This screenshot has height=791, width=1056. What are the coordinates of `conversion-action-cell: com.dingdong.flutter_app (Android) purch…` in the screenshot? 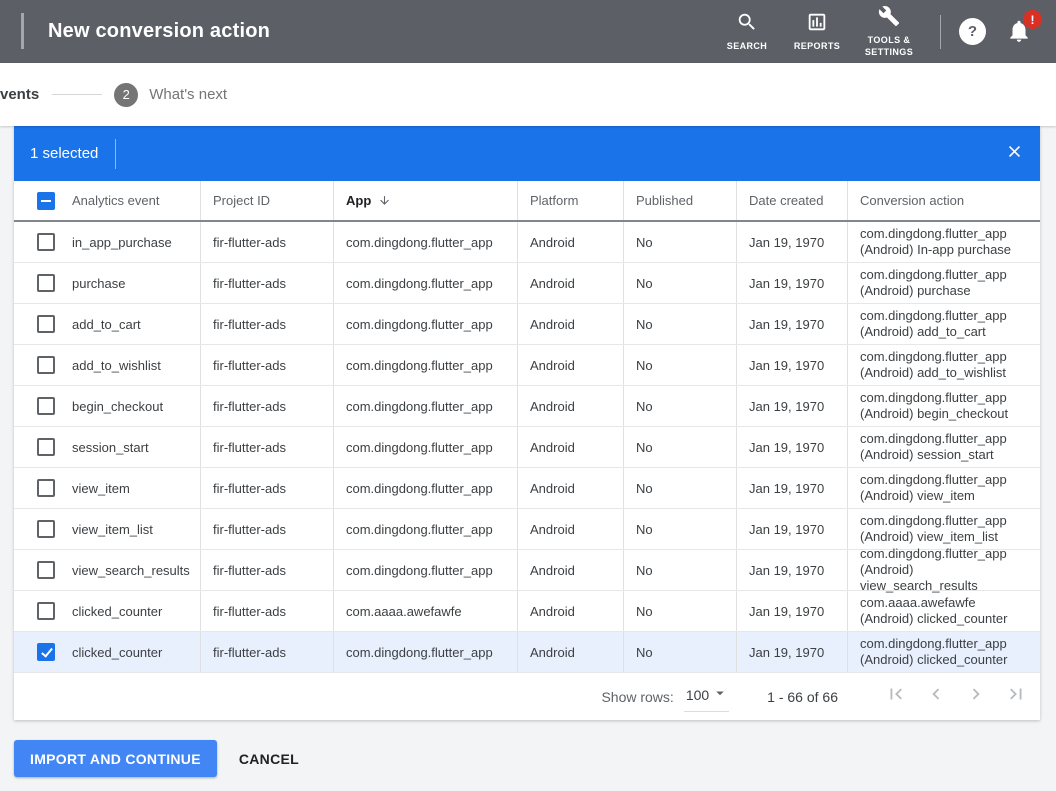 It's located at (933, 282).